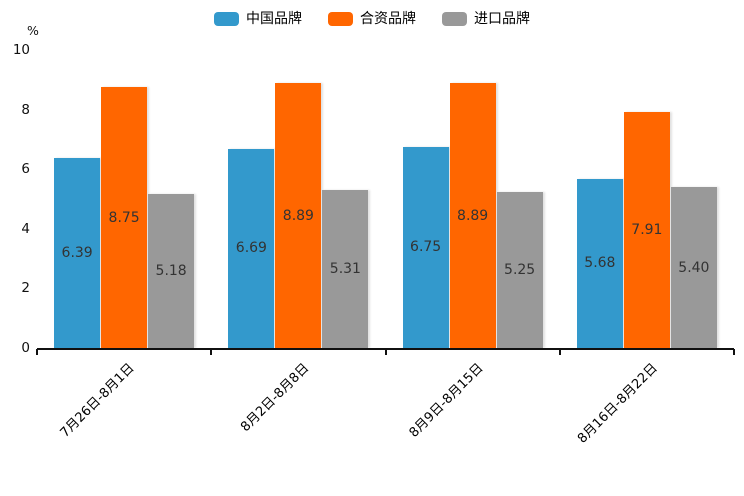 The width and height of the screenshot is (744, 496). I want to click on bar-value-label: 5.25, so click(520, 269).